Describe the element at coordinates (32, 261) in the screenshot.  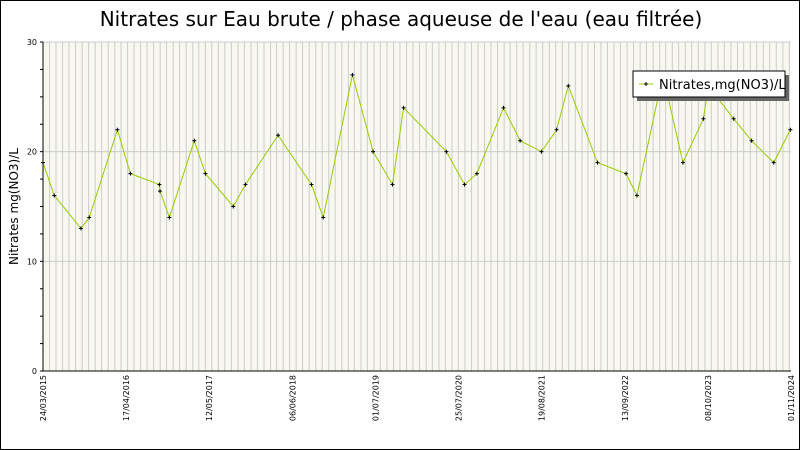
I see `y-tick-label: 10` at that location.